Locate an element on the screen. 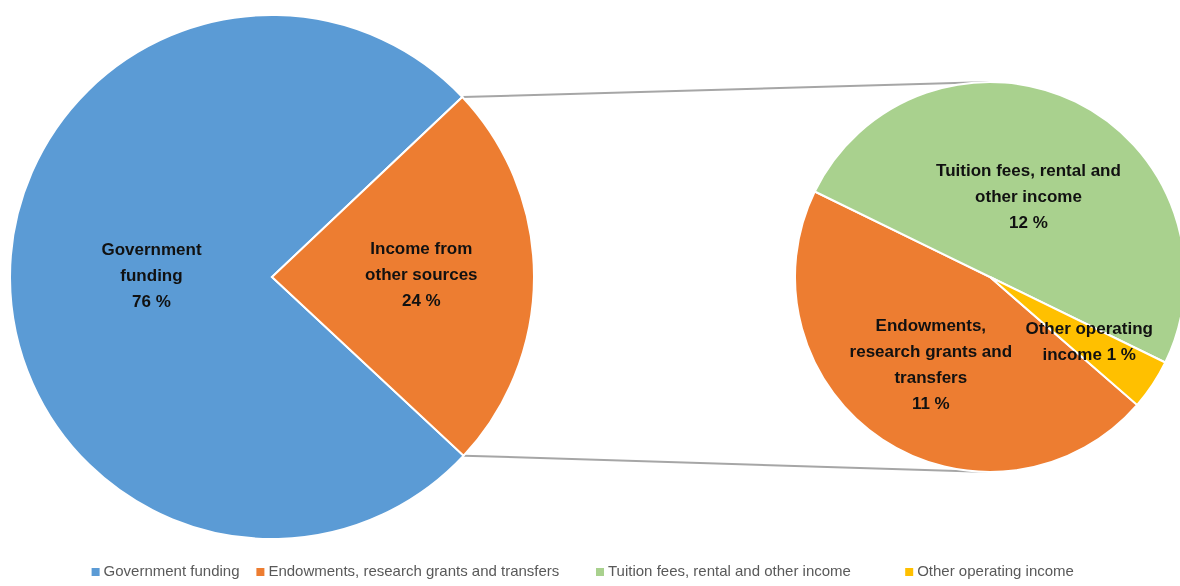 This screenshot has width=1180, height=586. slice-label: Tuition fees, rental and other income is located at coordinates (1028, 184).